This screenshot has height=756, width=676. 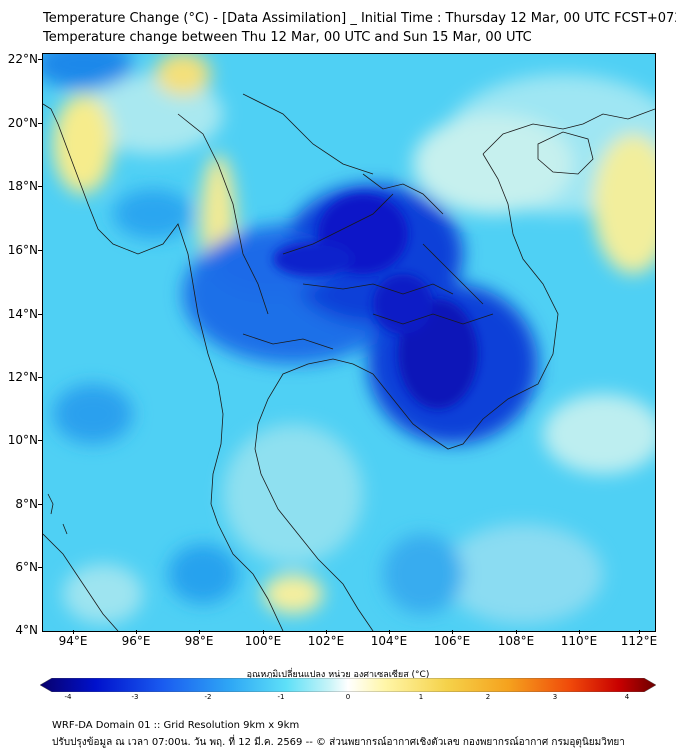 What do you see at coordinates (22, 59) in the screenshot?
I see `lat-label-22n: 22°N` at bounding box center [22, 59].